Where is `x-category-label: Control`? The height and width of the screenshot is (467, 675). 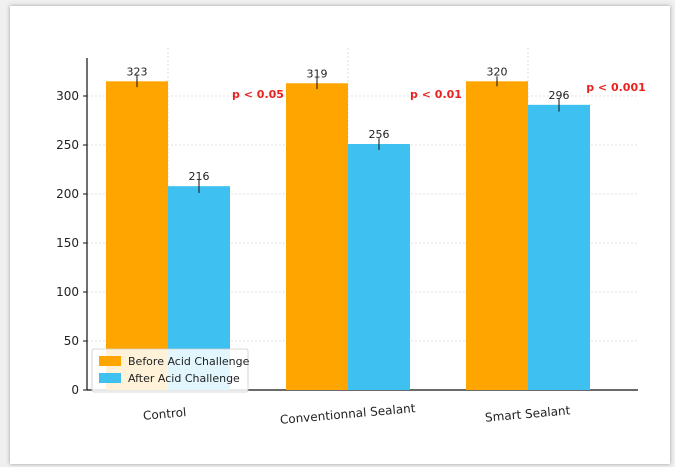
x-category-label: Control is located at coordinates (164, 414).